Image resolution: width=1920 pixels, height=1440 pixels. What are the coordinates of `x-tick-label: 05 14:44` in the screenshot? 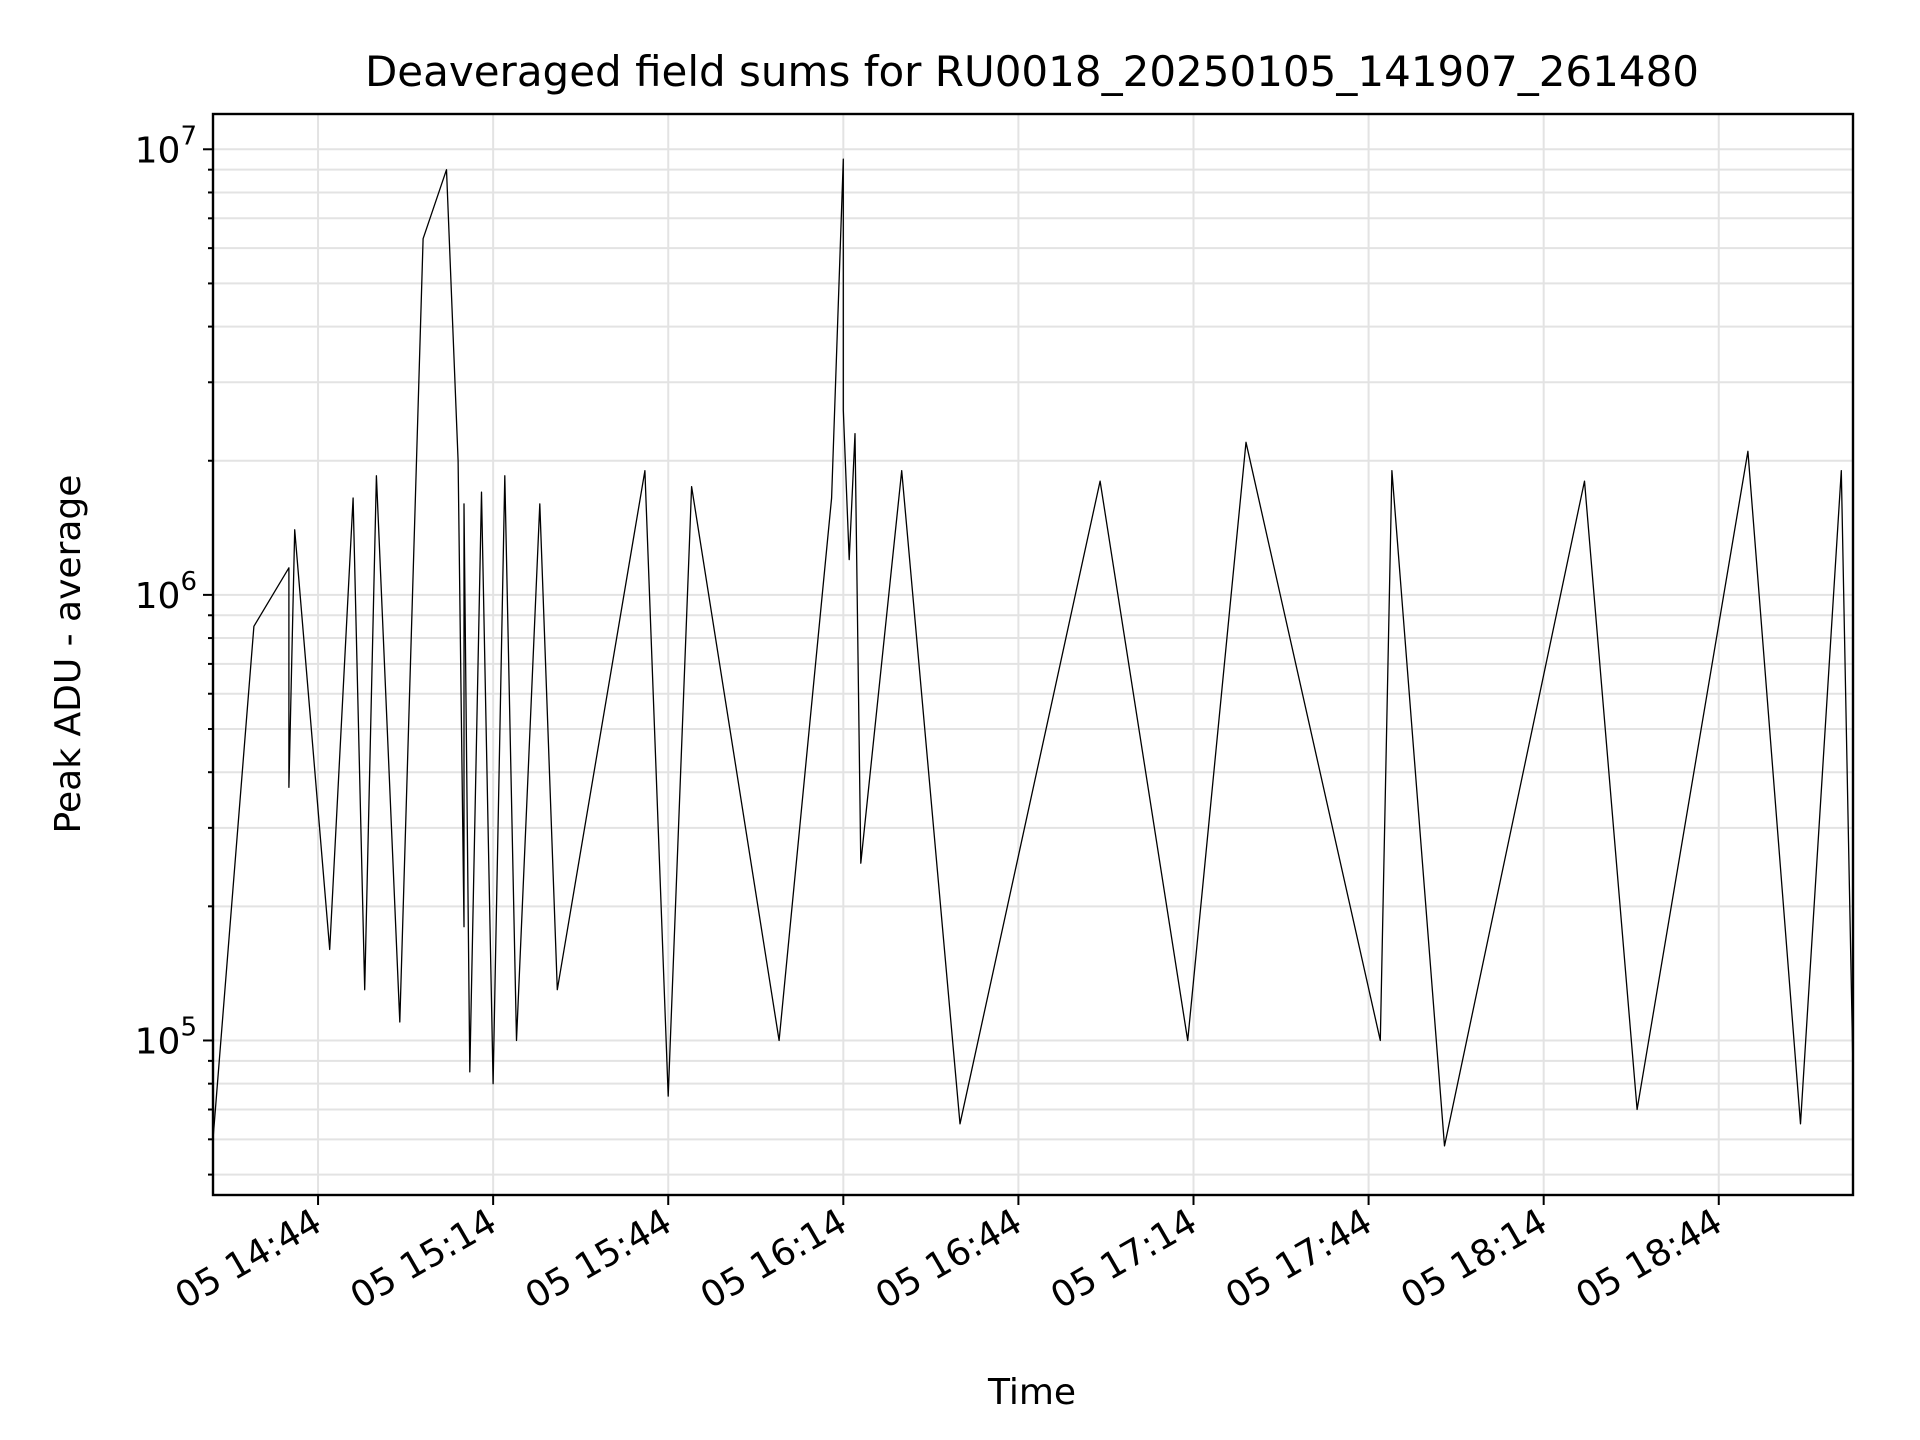 It's located at (249, 1259).